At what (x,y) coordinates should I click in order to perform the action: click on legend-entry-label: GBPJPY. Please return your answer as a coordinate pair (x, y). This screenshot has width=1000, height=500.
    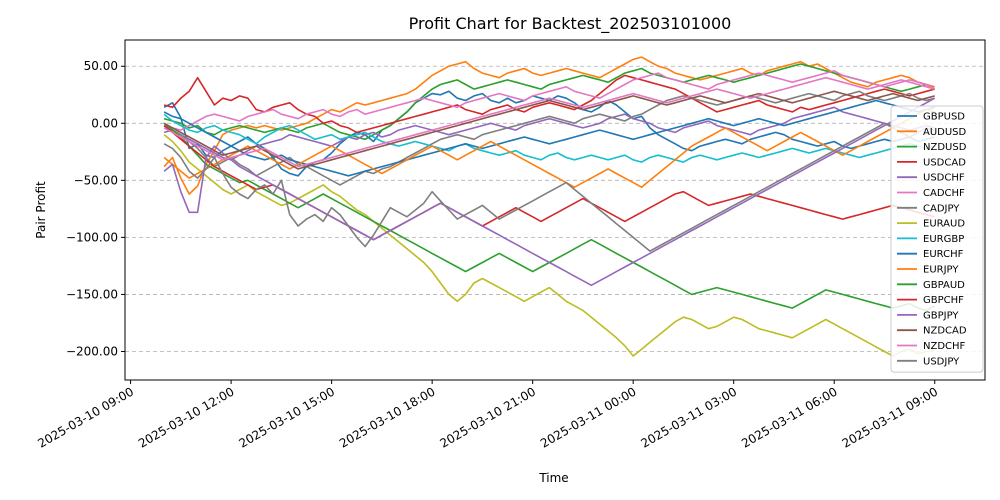
    Looking at the image, I should click on (941, 315).